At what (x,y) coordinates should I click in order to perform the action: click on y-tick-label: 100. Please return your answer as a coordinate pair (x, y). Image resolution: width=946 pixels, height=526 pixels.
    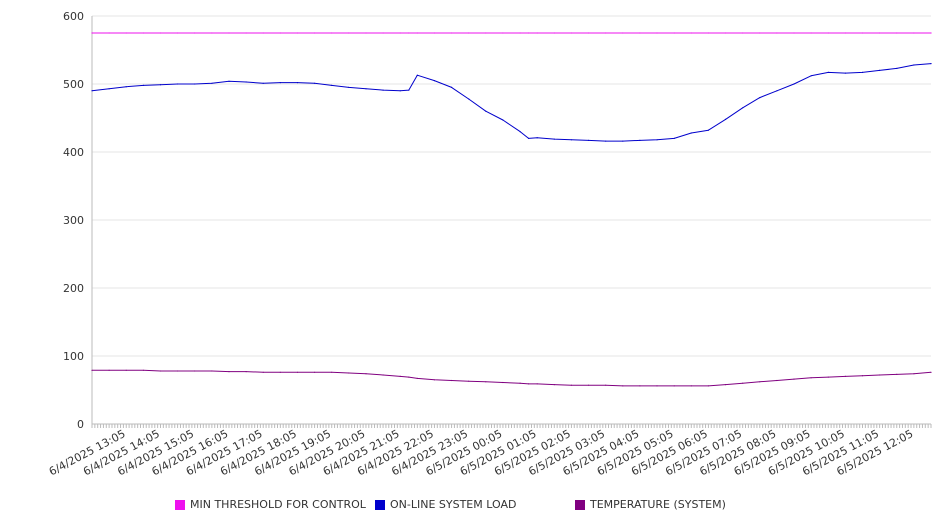
    Looking at the image, I should click on (73, 356).